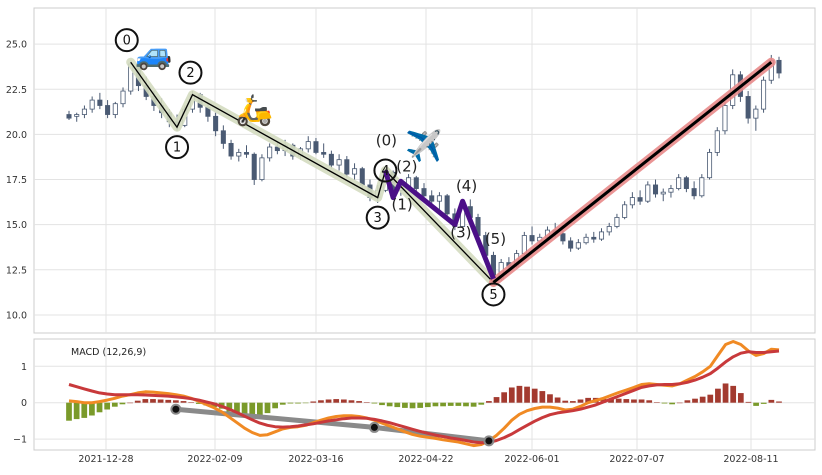 Image resolution: width=822 pixels, height=475 pixels. Describe the element at coordinates (254, 110) in the screenshot. I see `scooter-icon: 🛵` at that location.